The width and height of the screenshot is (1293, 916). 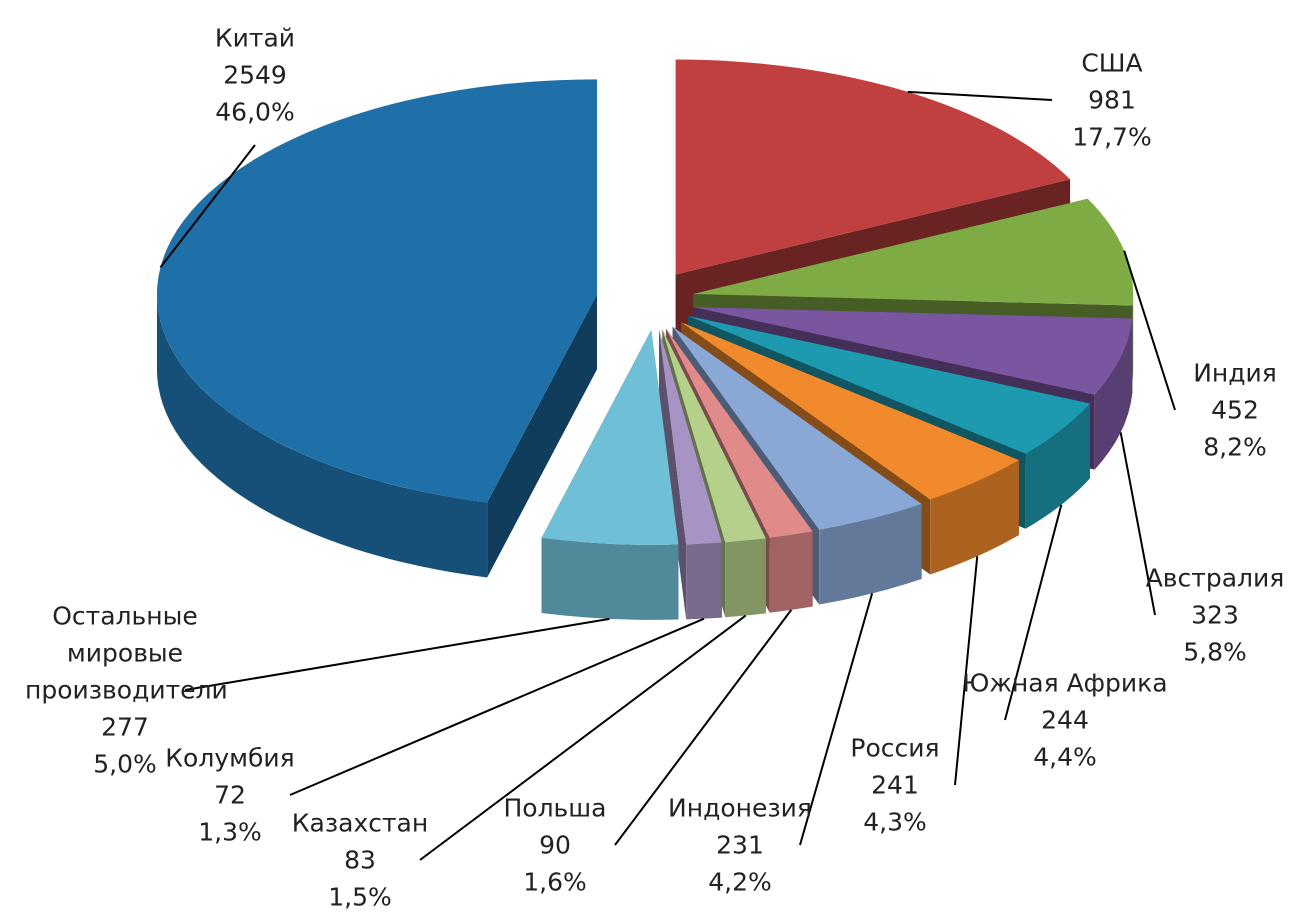 I want to click on label-value: 244, so click(x=1065, y=720).